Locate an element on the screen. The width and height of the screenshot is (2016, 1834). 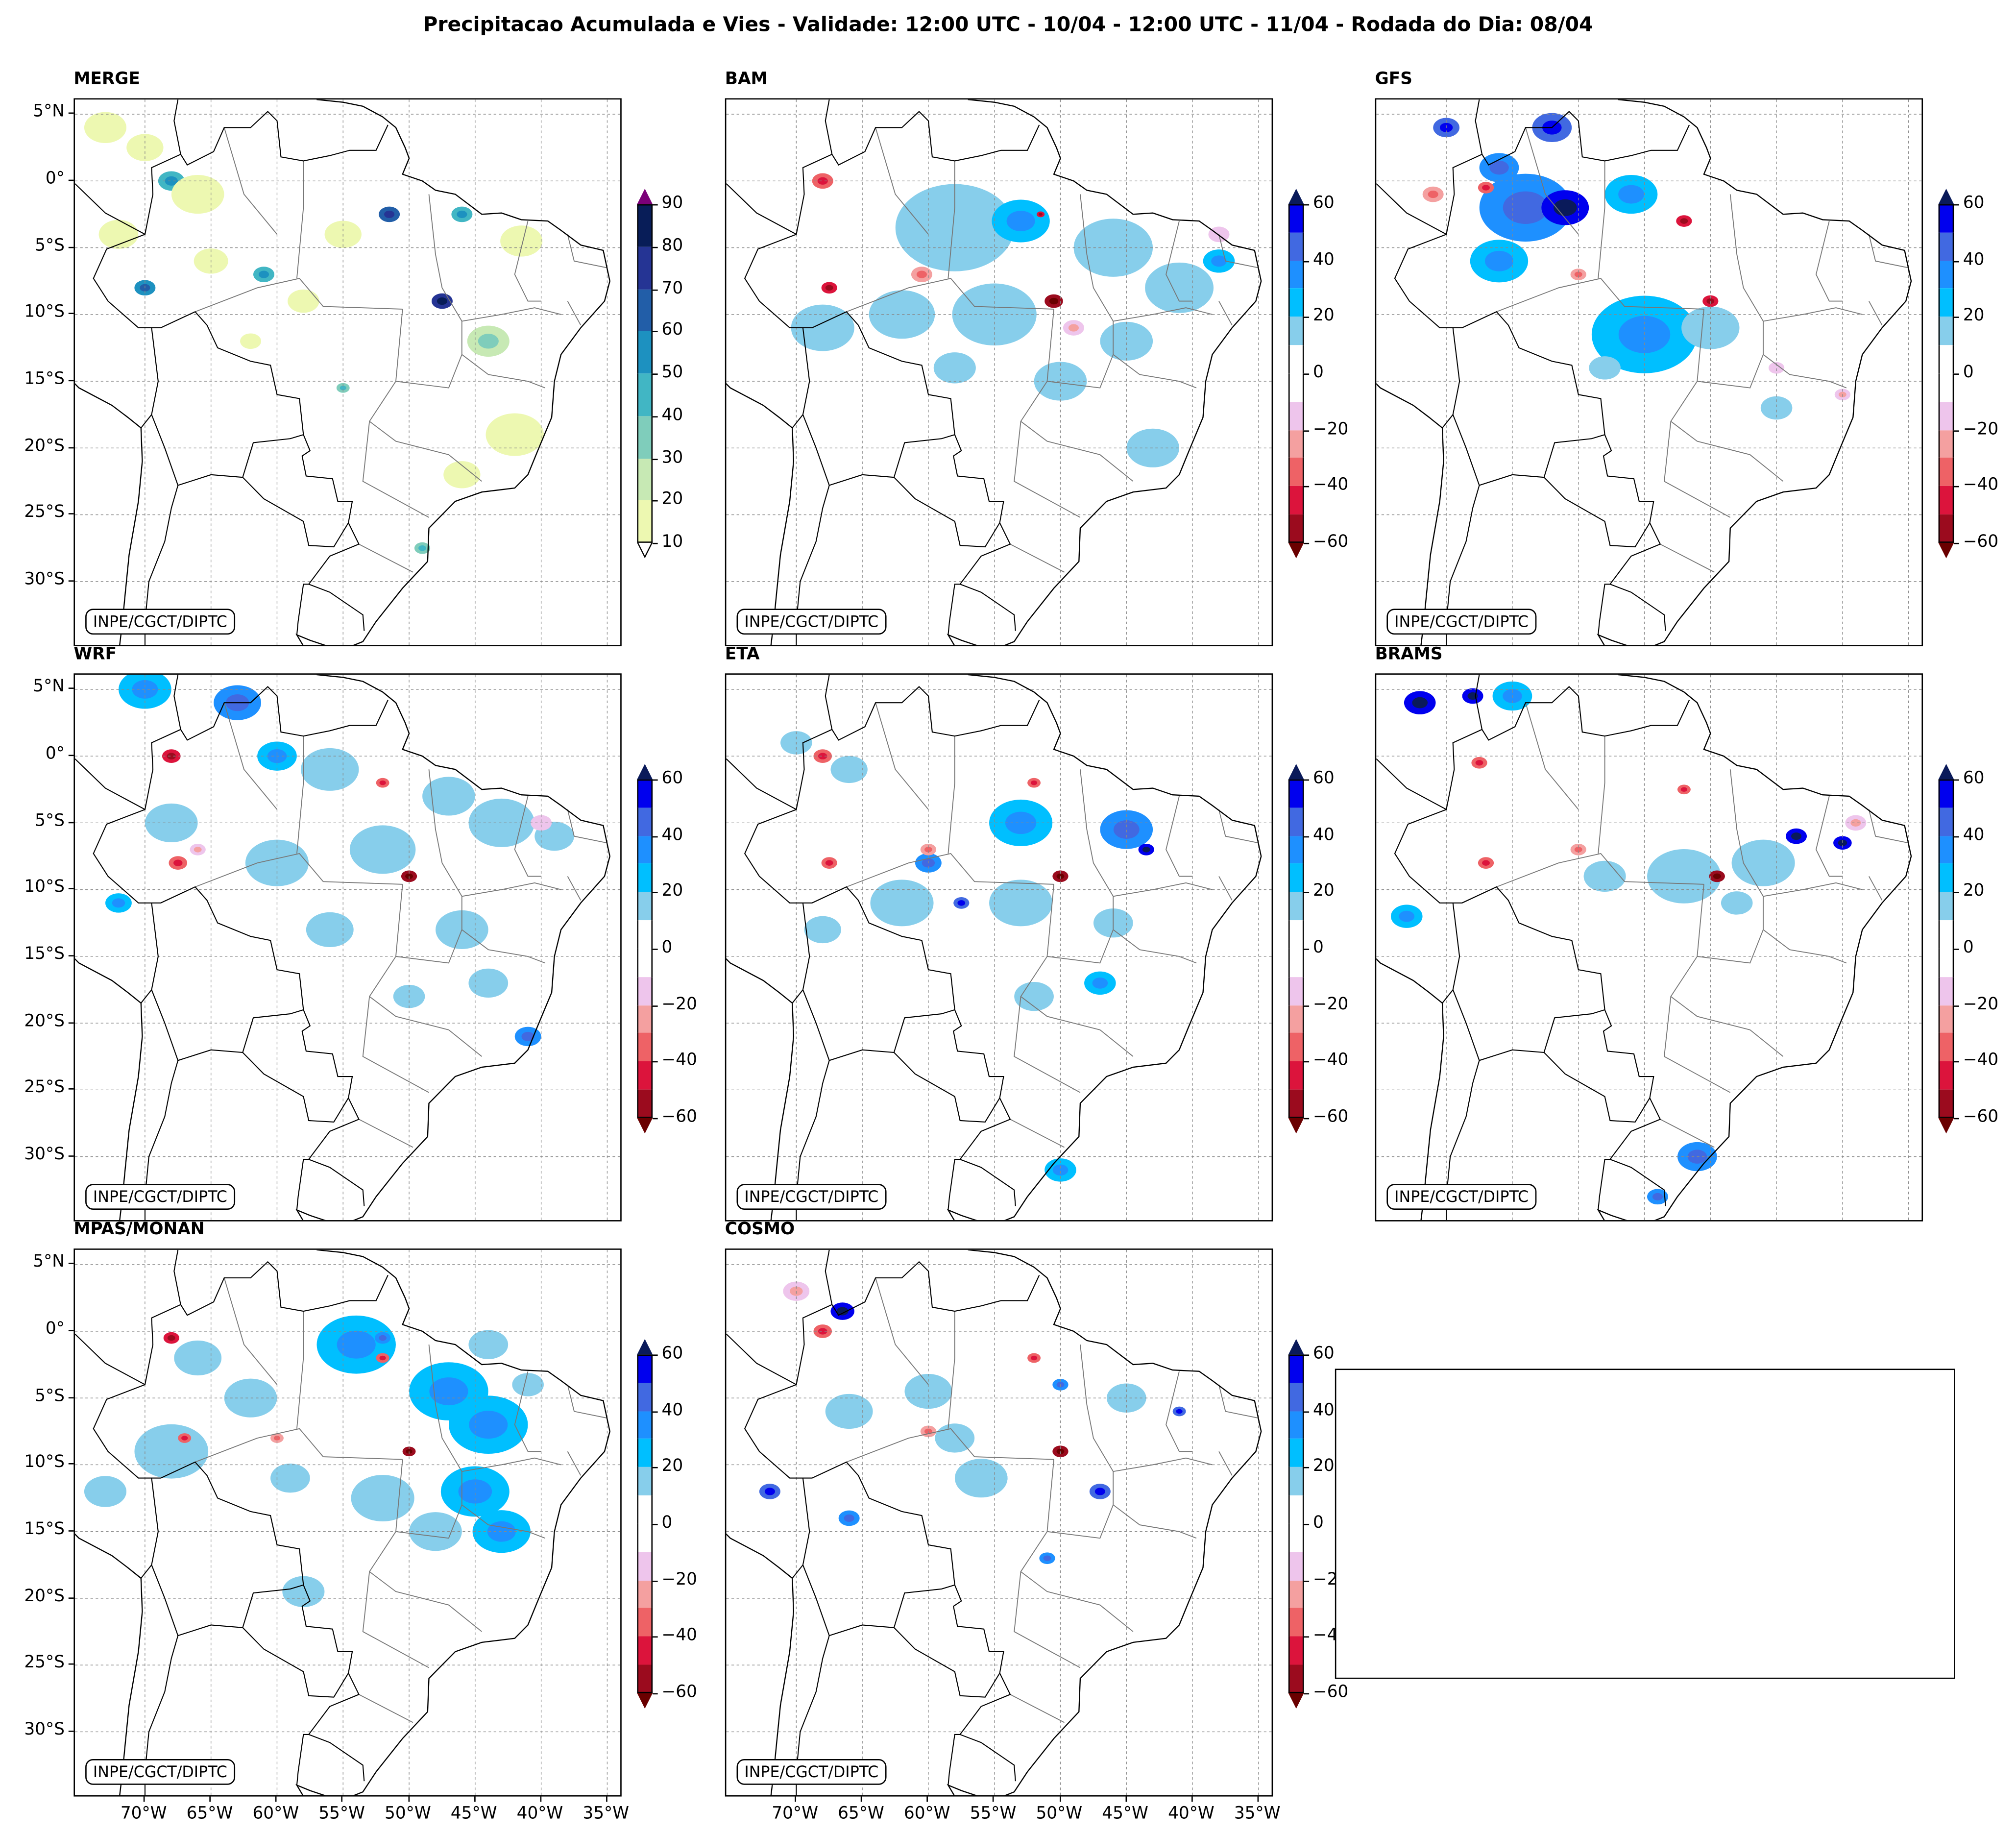
colorbar-tick-label: 40 is located at coordinates (1974, 835).